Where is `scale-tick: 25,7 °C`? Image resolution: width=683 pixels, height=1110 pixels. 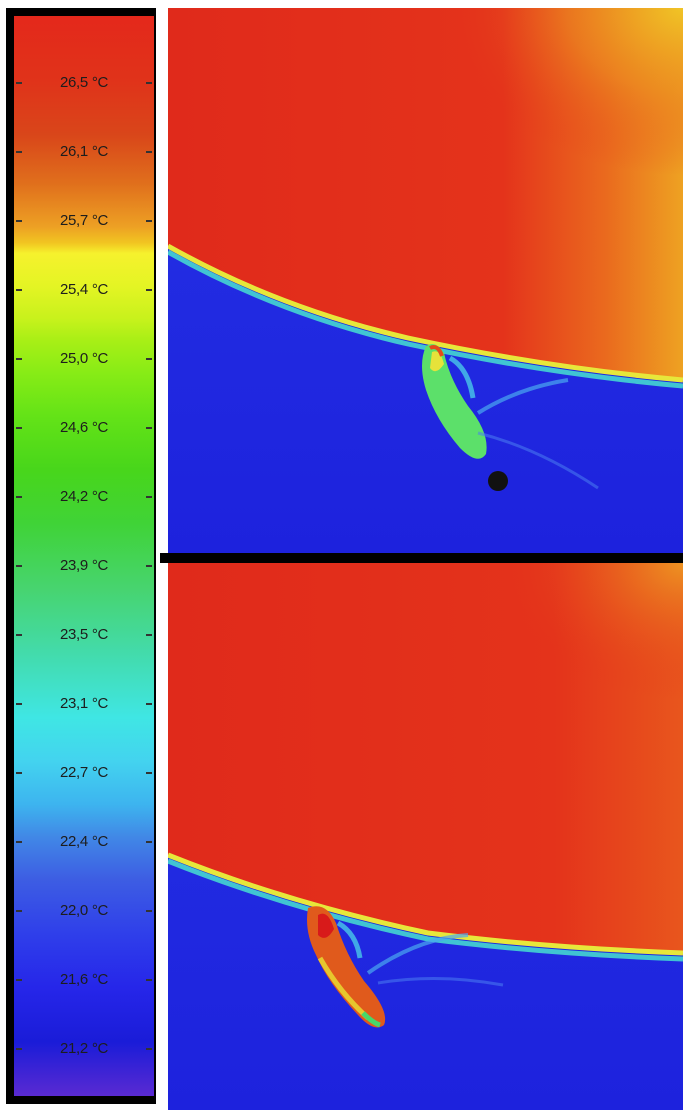
scale-tick: 25,7 °C is located at coordinates (84, 220).